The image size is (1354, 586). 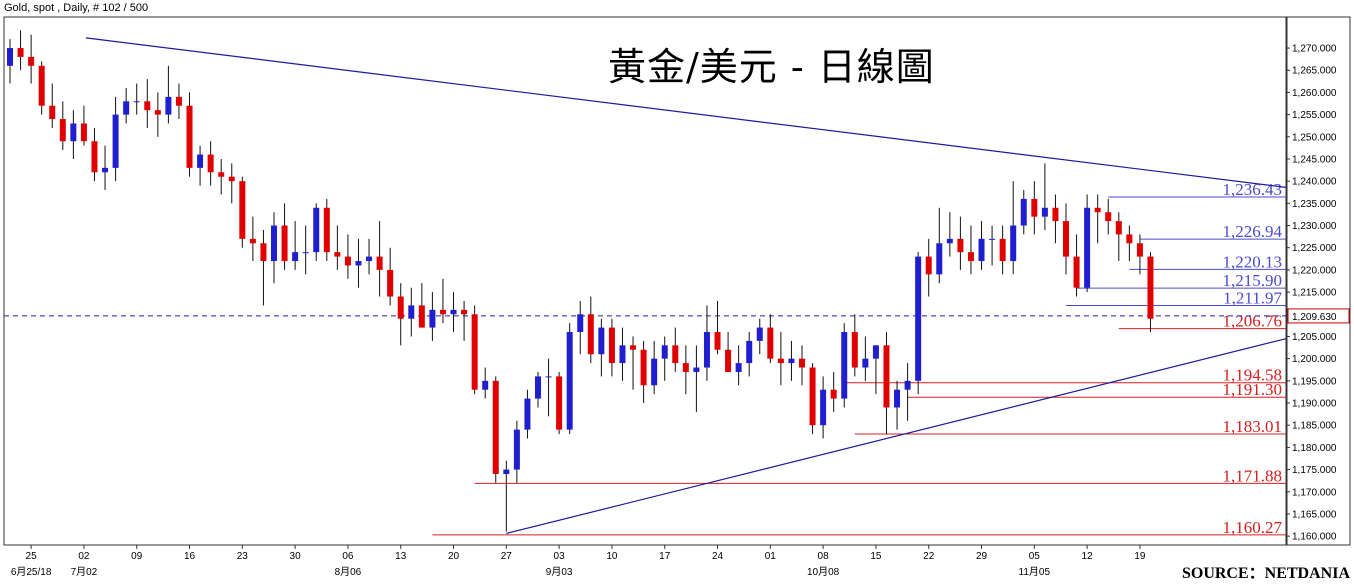 I want to click on y-tick-label: 1,190.000, so click(x=1314, y=404).